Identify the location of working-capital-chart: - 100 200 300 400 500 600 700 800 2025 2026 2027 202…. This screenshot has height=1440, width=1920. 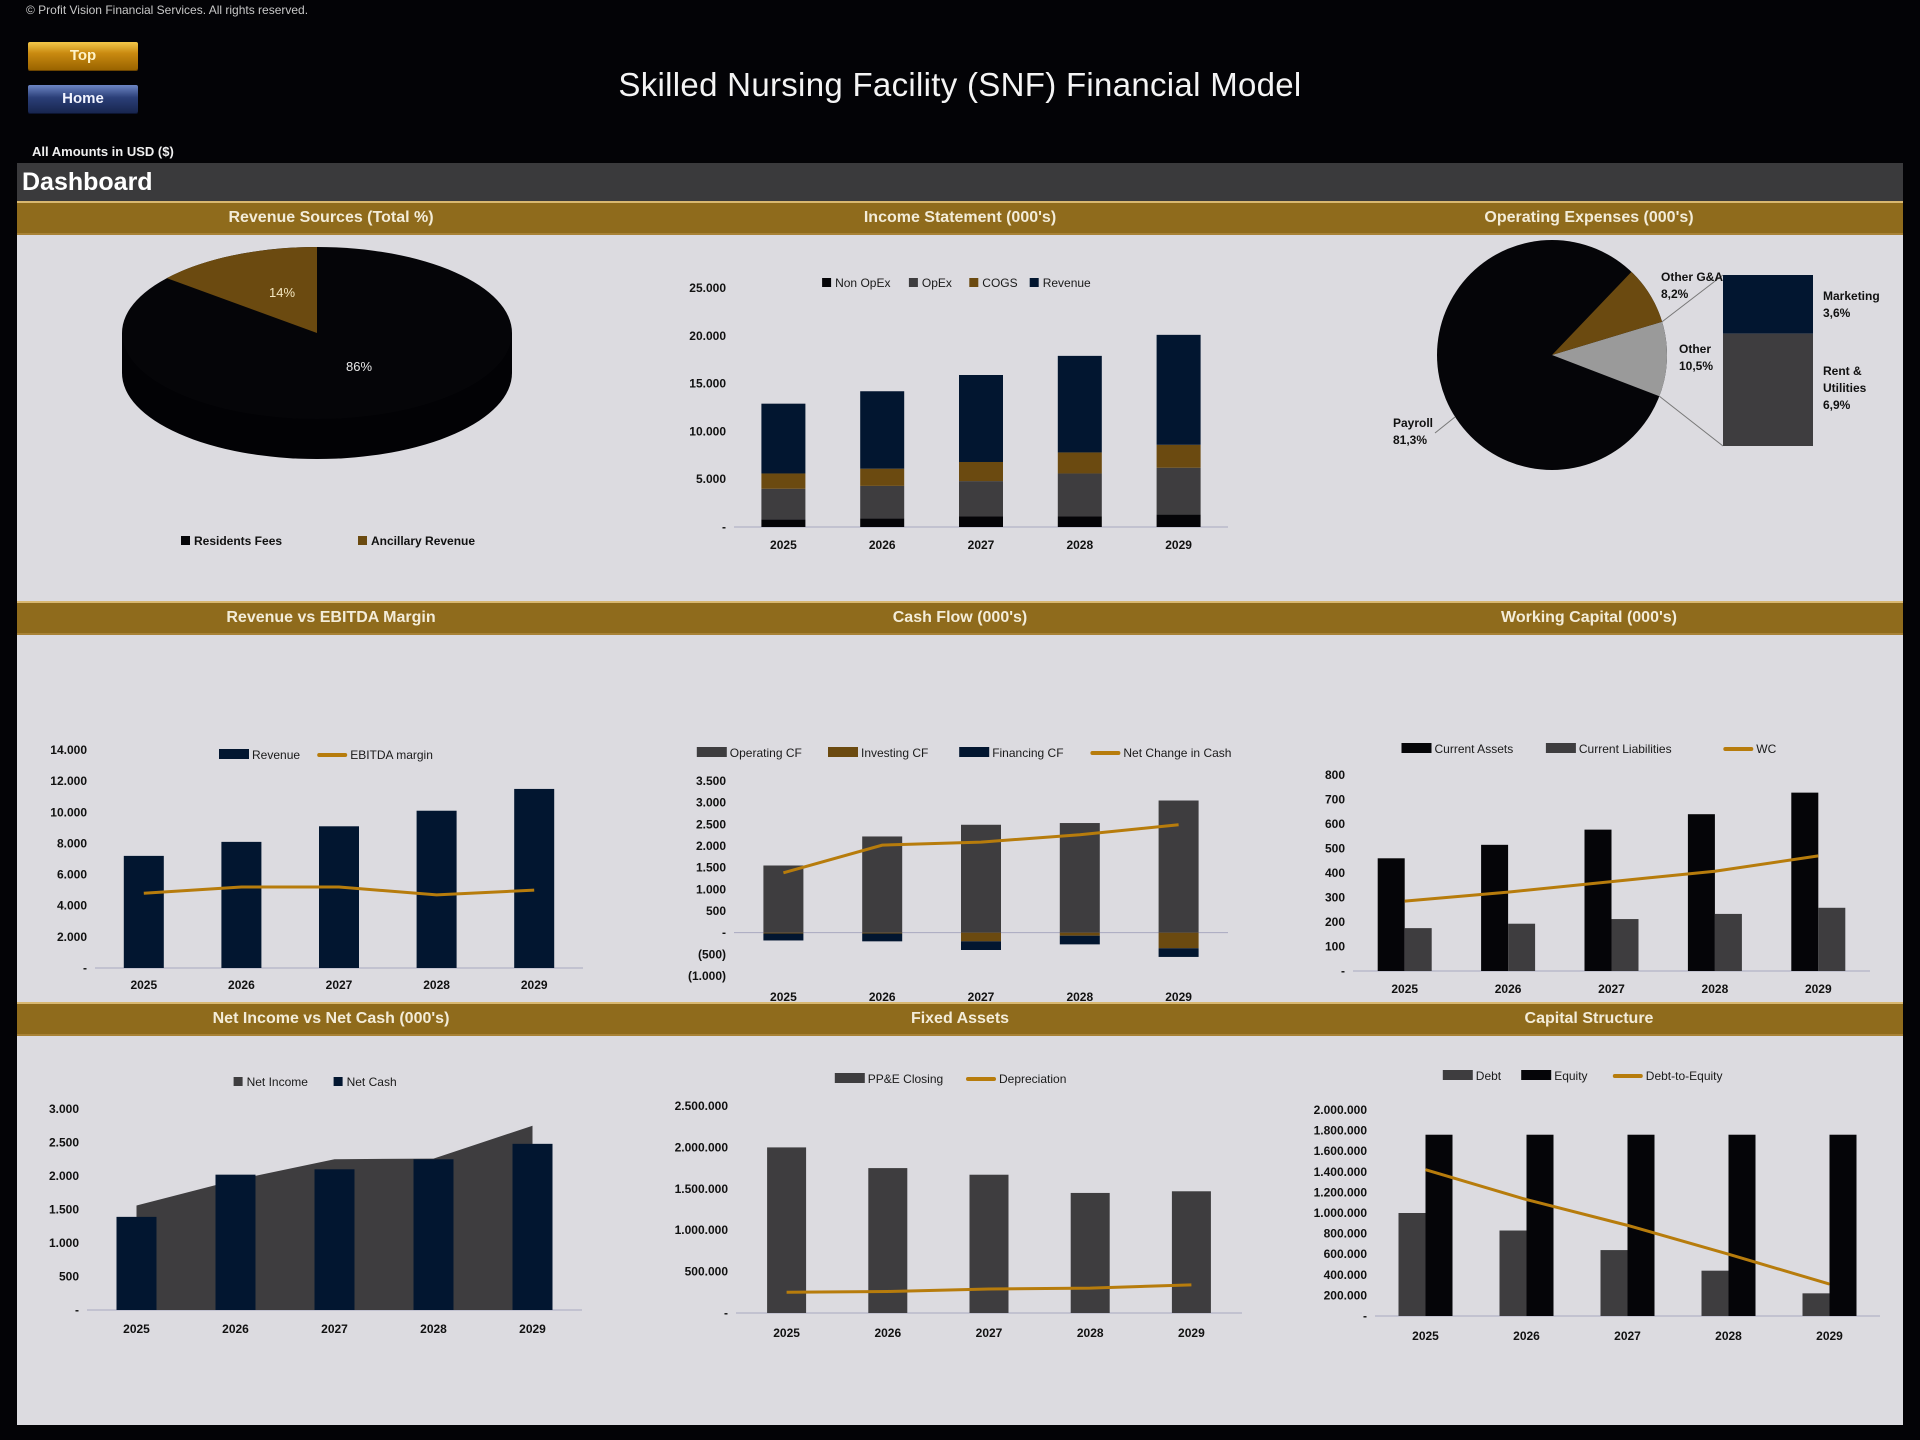
(1589, 818).